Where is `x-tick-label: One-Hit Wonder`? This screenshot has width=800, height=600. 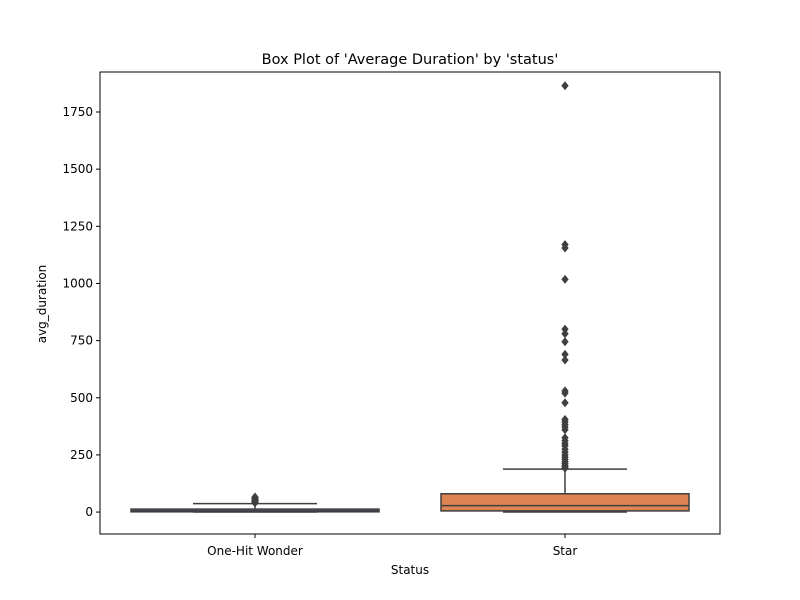
x-tick-label: One-Hit Wonder is located at coordinates (255, 551).